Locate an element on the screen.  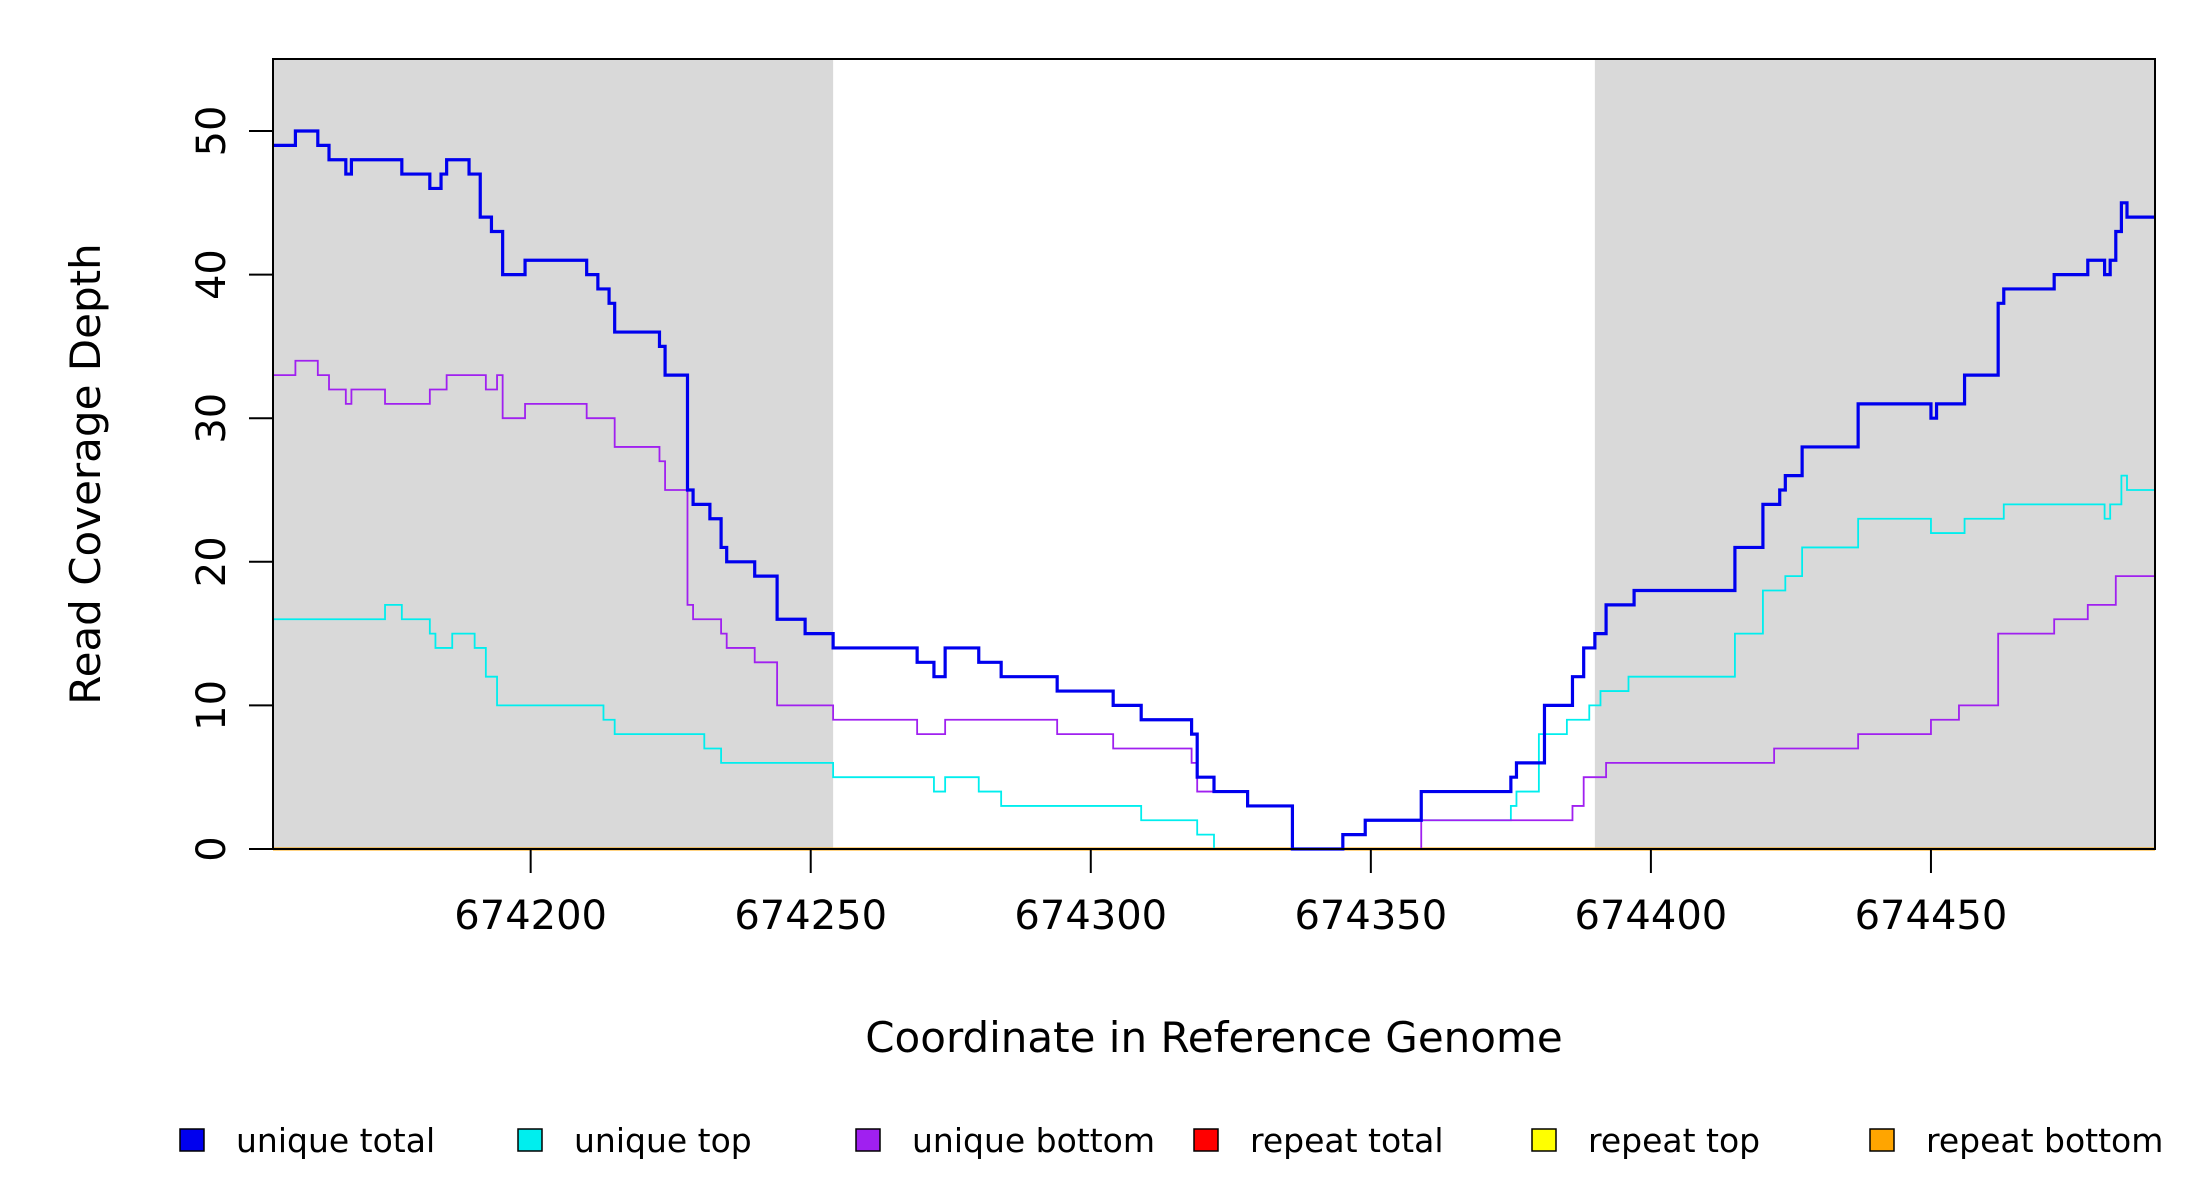
x-tick-label-674200: 674200 is located at coordinates (530, 916).